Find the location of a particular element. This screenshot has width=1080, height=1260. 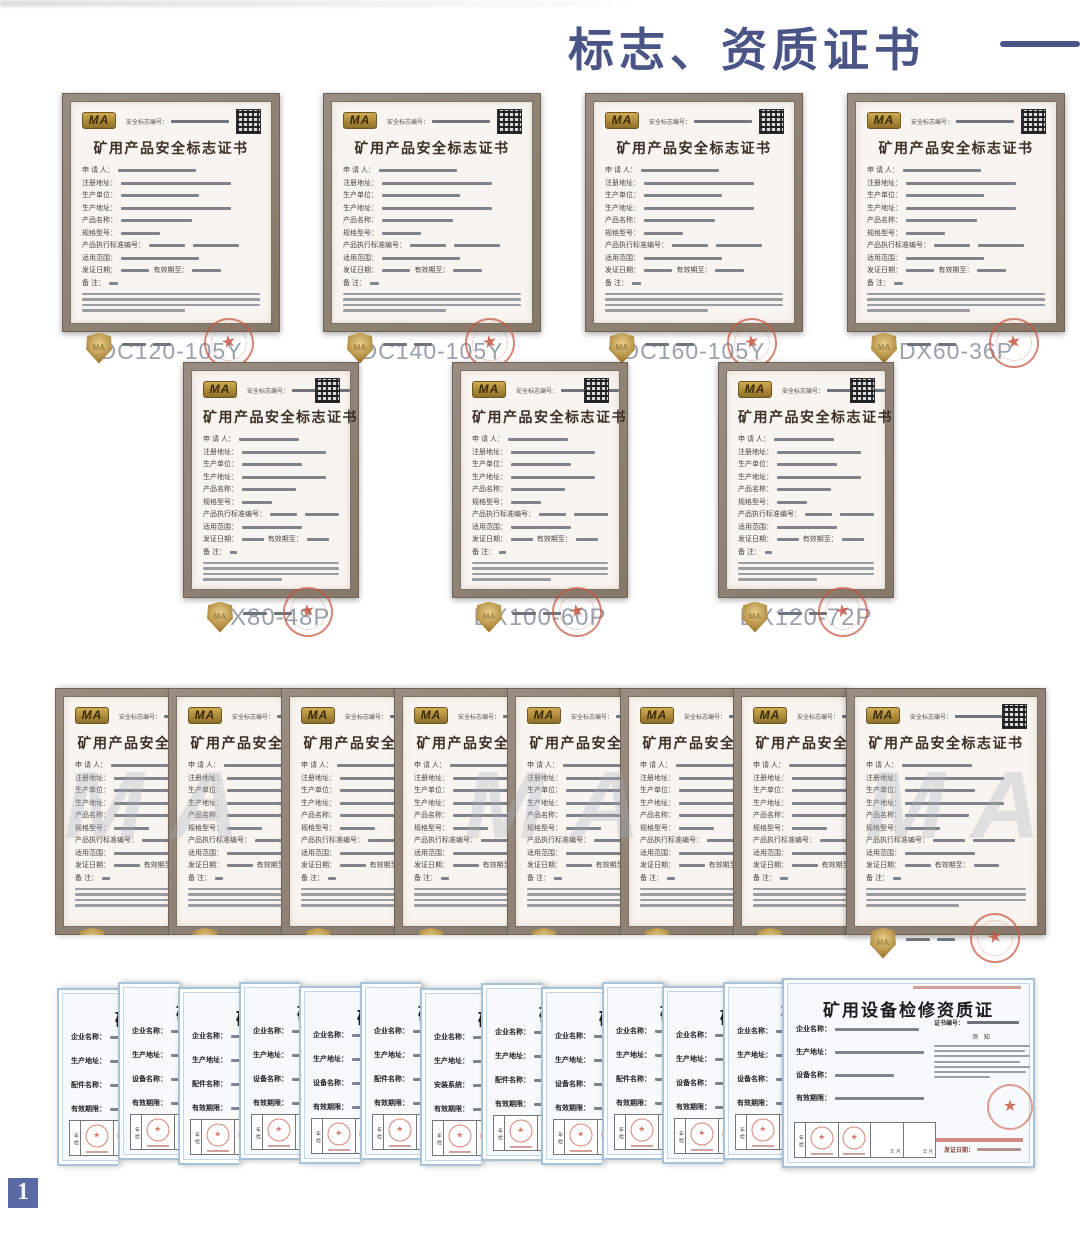

field-label: 生产单位： is located at coordinates (220, 464).